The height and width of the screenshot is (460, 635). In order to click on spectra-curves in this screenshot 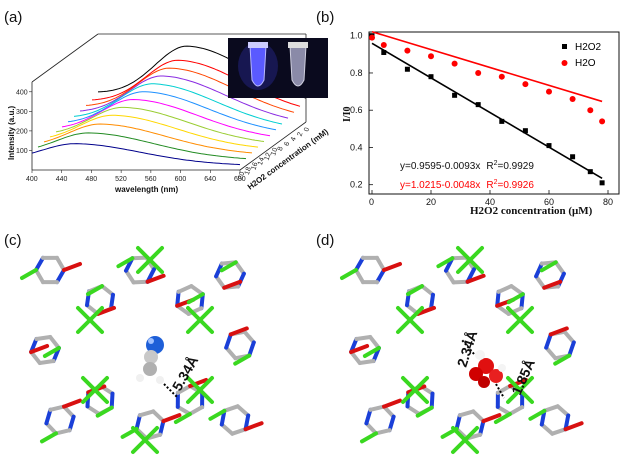, I will do `click(169, 105)`.